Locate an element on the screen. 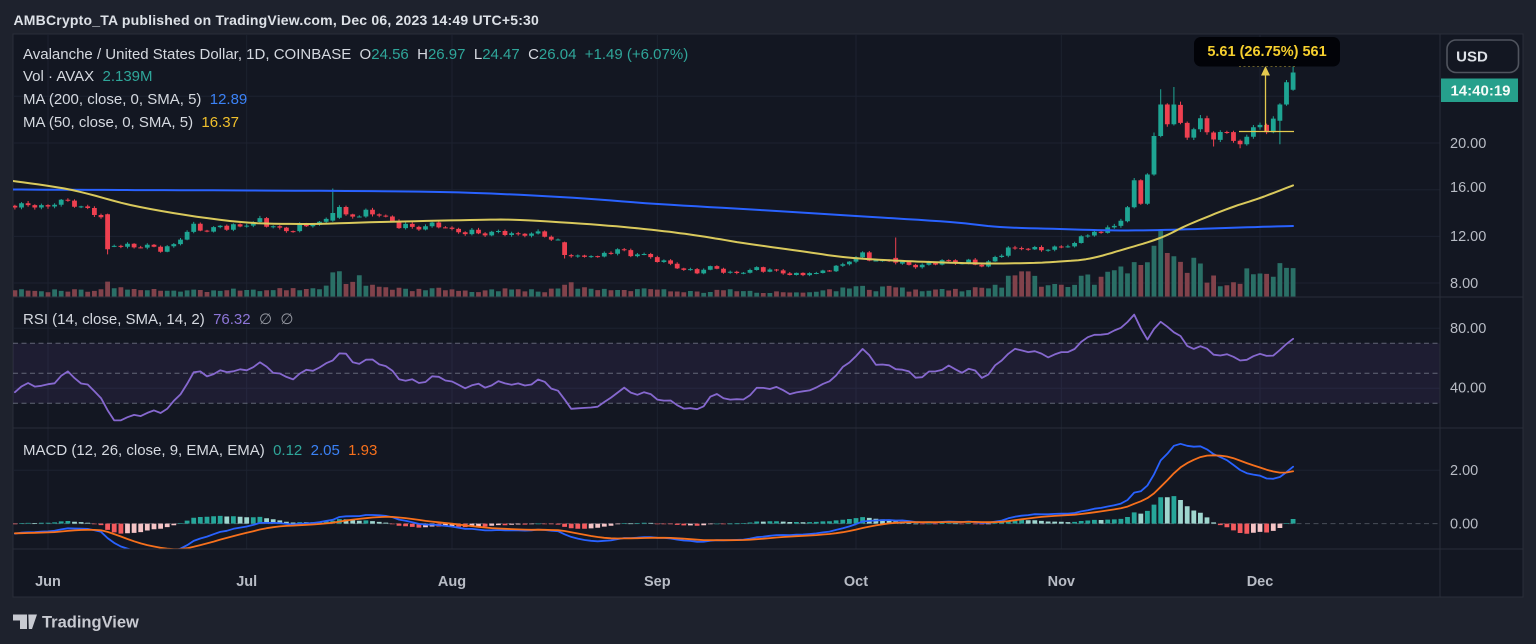 This screenshot has height=644, width=1536. svg-text: Dec is located at coordinates (1260, 582).